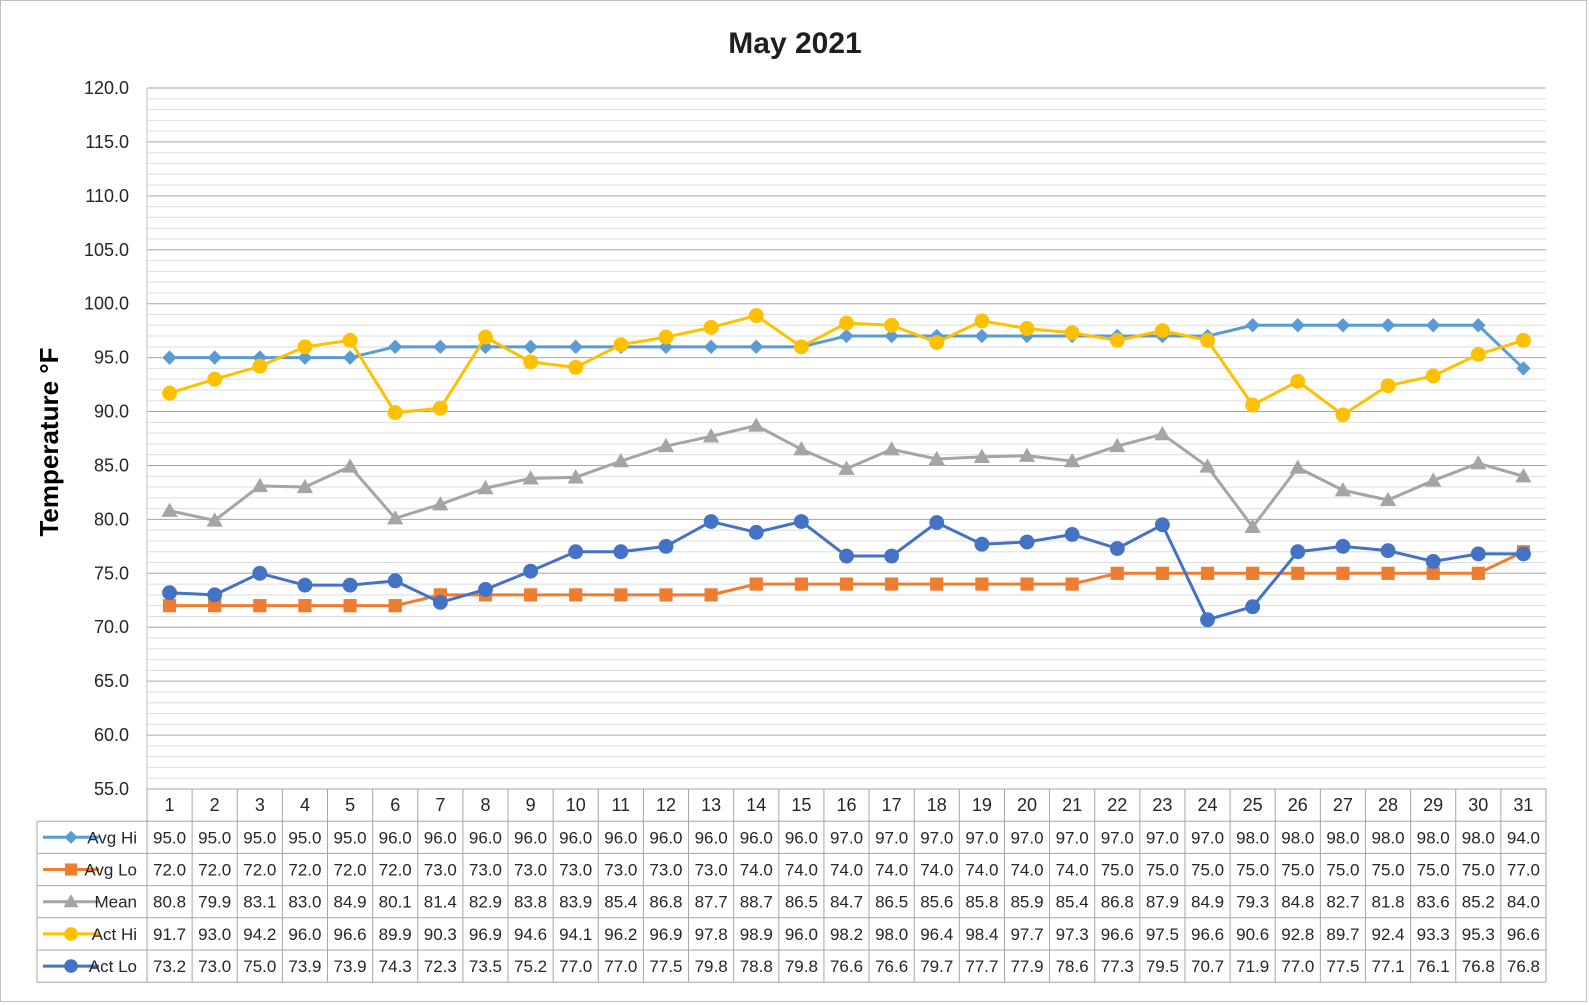 The image size is (1589, 1005). What do you see at coordinates (620, 966) in the screenshot?
I see `data-label: 77.0` at bounding box center [620, 966].